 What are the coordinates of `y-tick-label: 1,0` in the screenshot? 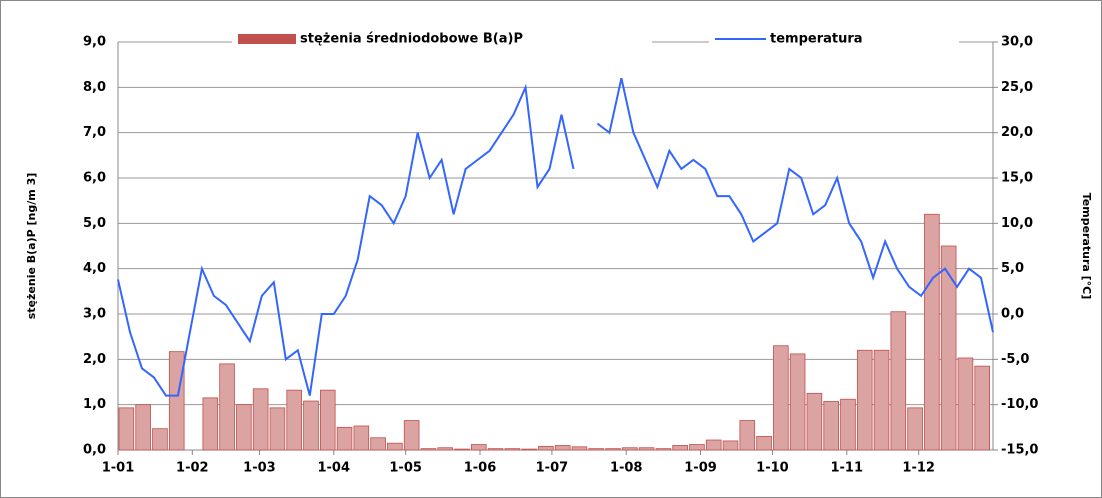 It's located at (94, 404).